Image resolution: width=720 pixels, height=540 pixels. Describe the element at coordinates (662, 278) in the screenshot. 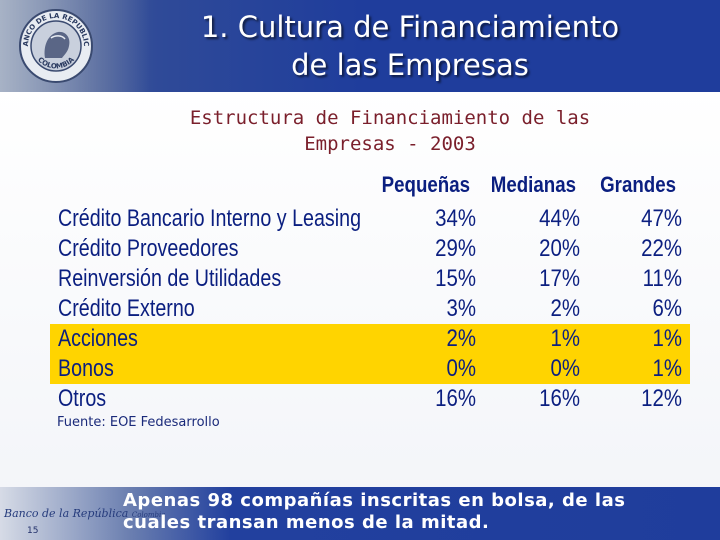

I see `row-value-grandes: 11%` at that location.